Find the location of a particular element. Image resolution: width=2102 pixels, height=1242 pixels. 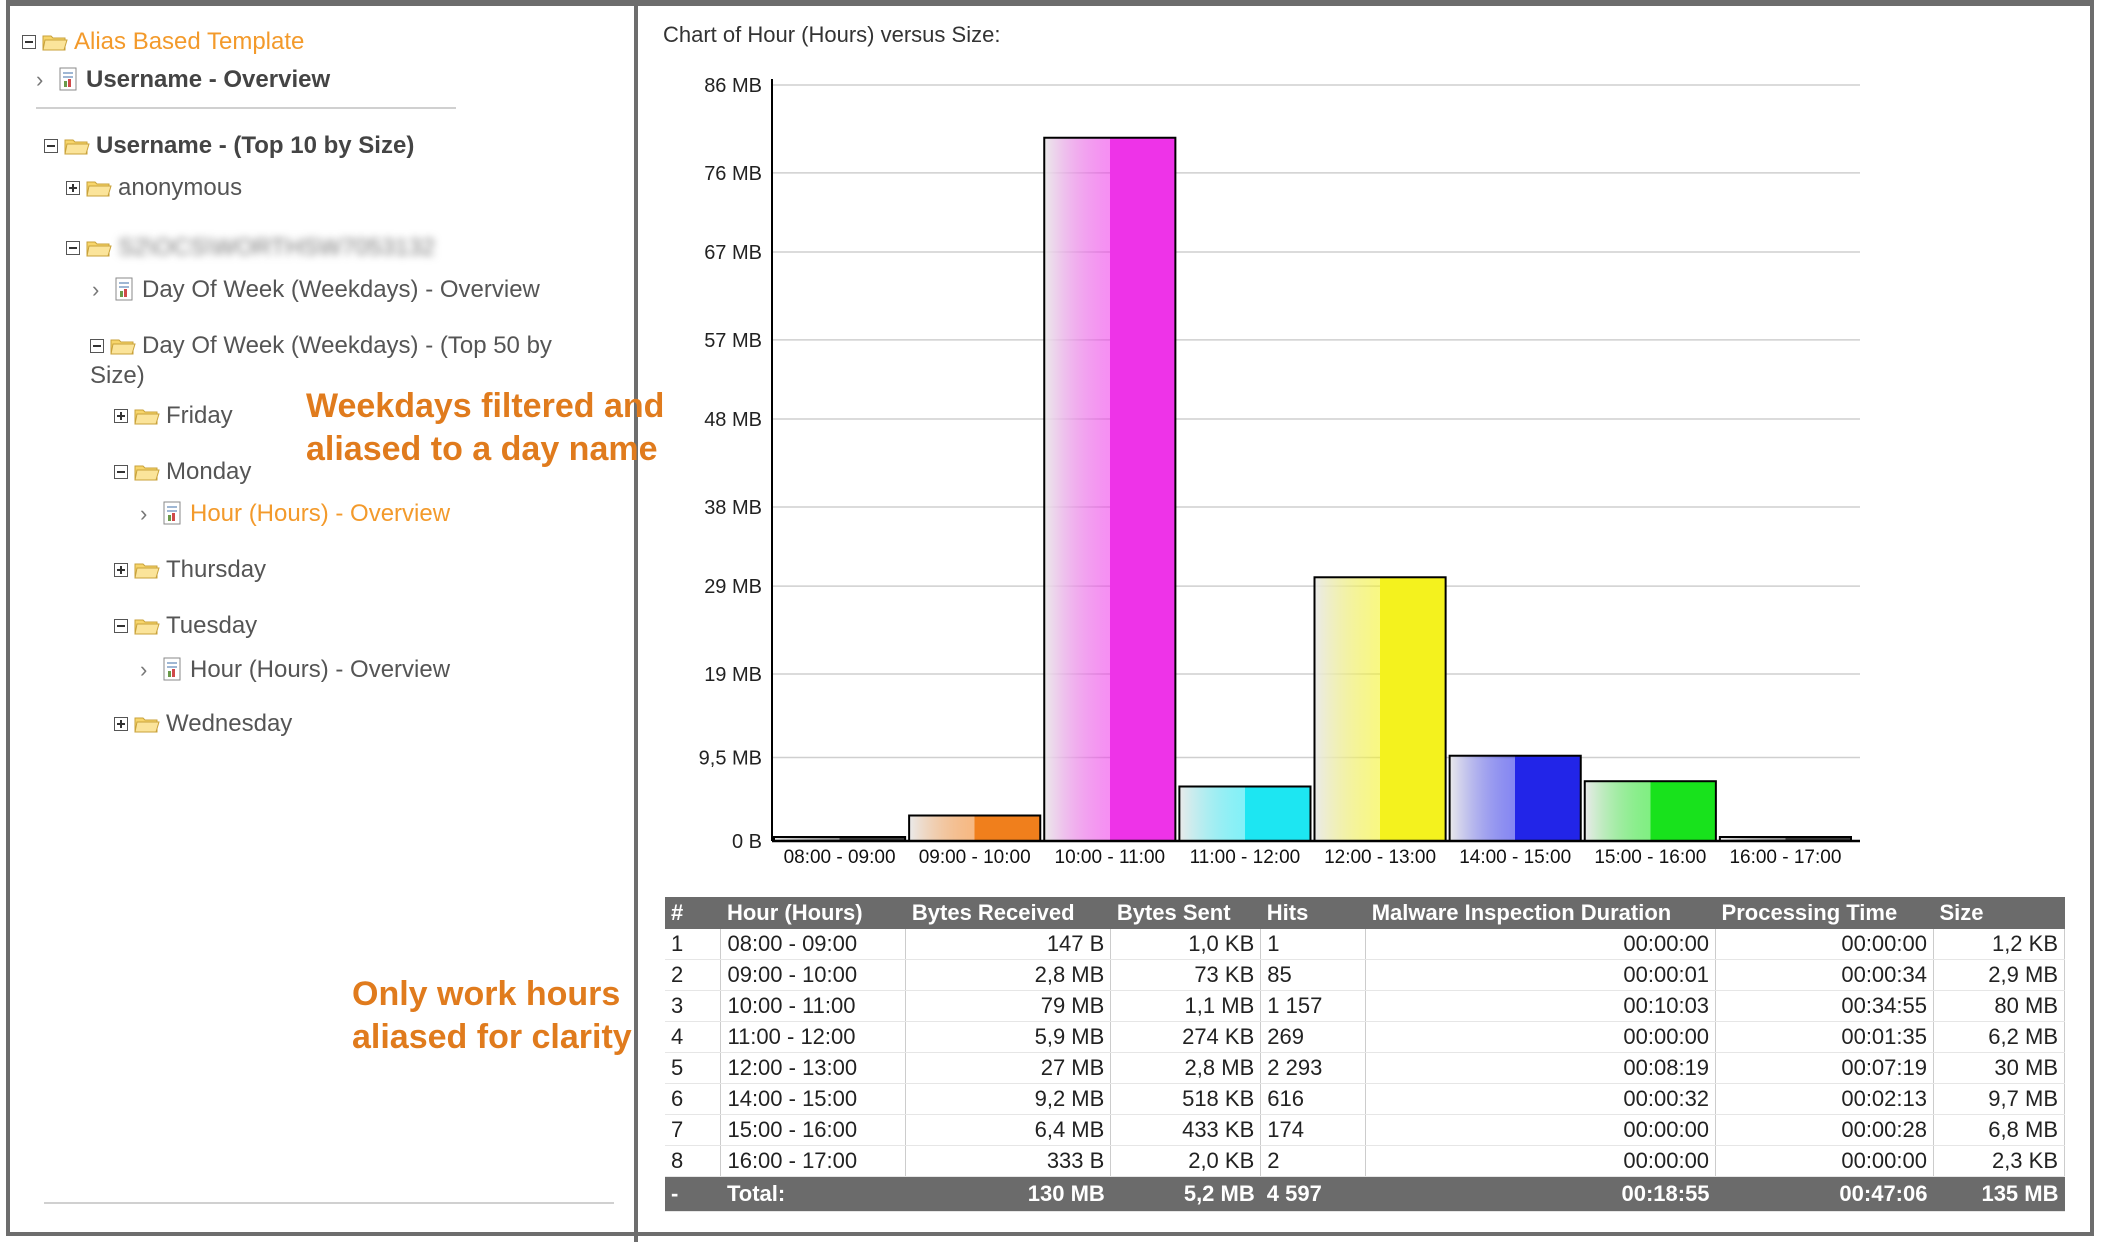

y-tick-label: 48 MB is located at coordinates (733, 420).